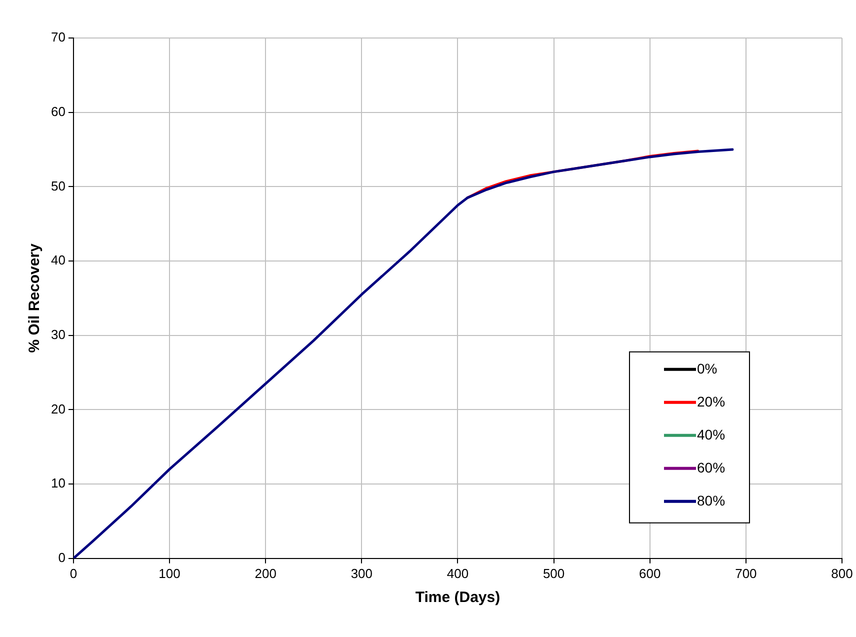 This screenshot has height=637, width=856. I want to click on y-tick-label: 40, so click(58, 260).